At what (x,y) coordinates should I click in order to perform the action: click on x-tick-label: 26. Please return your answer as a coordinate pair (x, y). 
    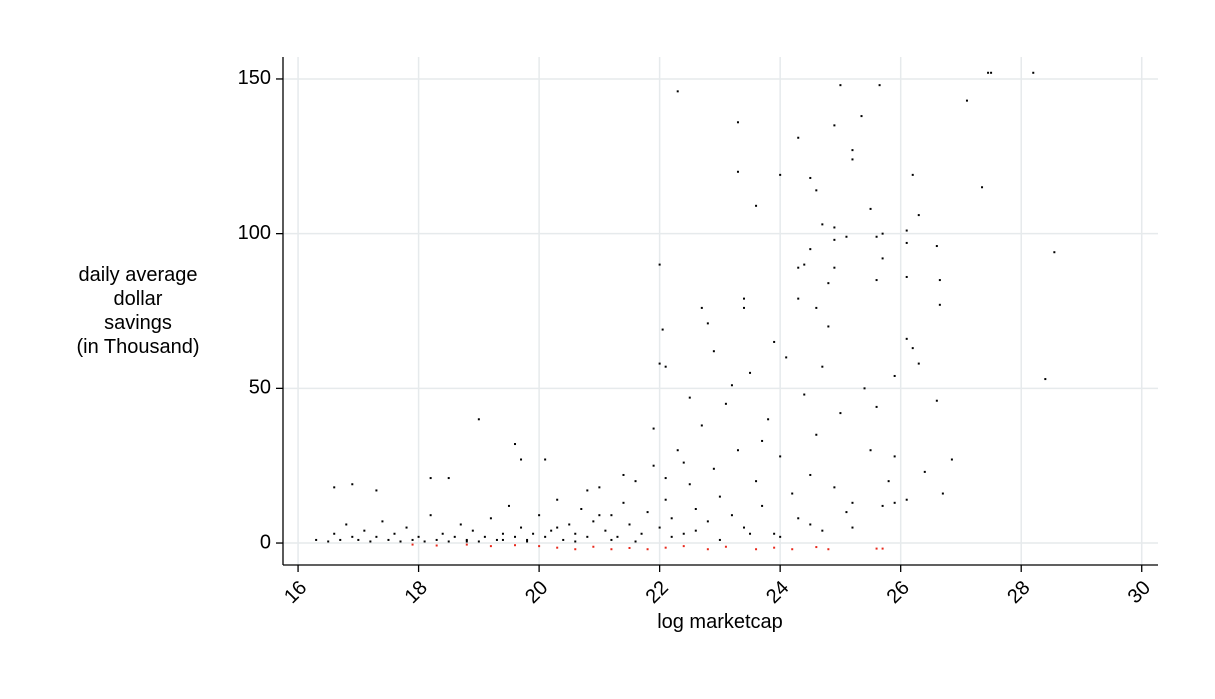
    Looking at the image, I should click on (898, 592).